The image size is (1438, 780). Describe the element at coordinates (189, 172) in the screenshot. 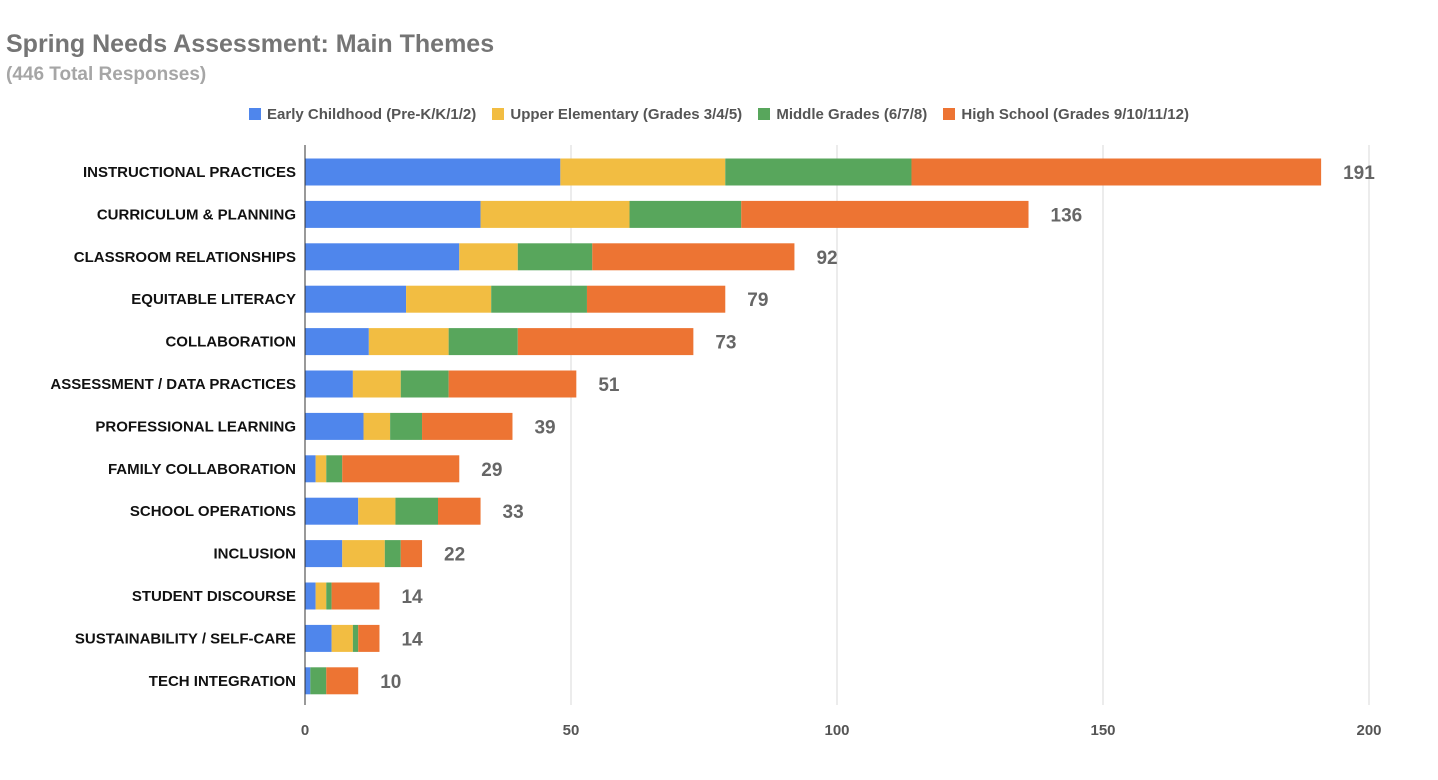

I see `category-label: INSTRUCTIONAL PRACTICES` at that location.